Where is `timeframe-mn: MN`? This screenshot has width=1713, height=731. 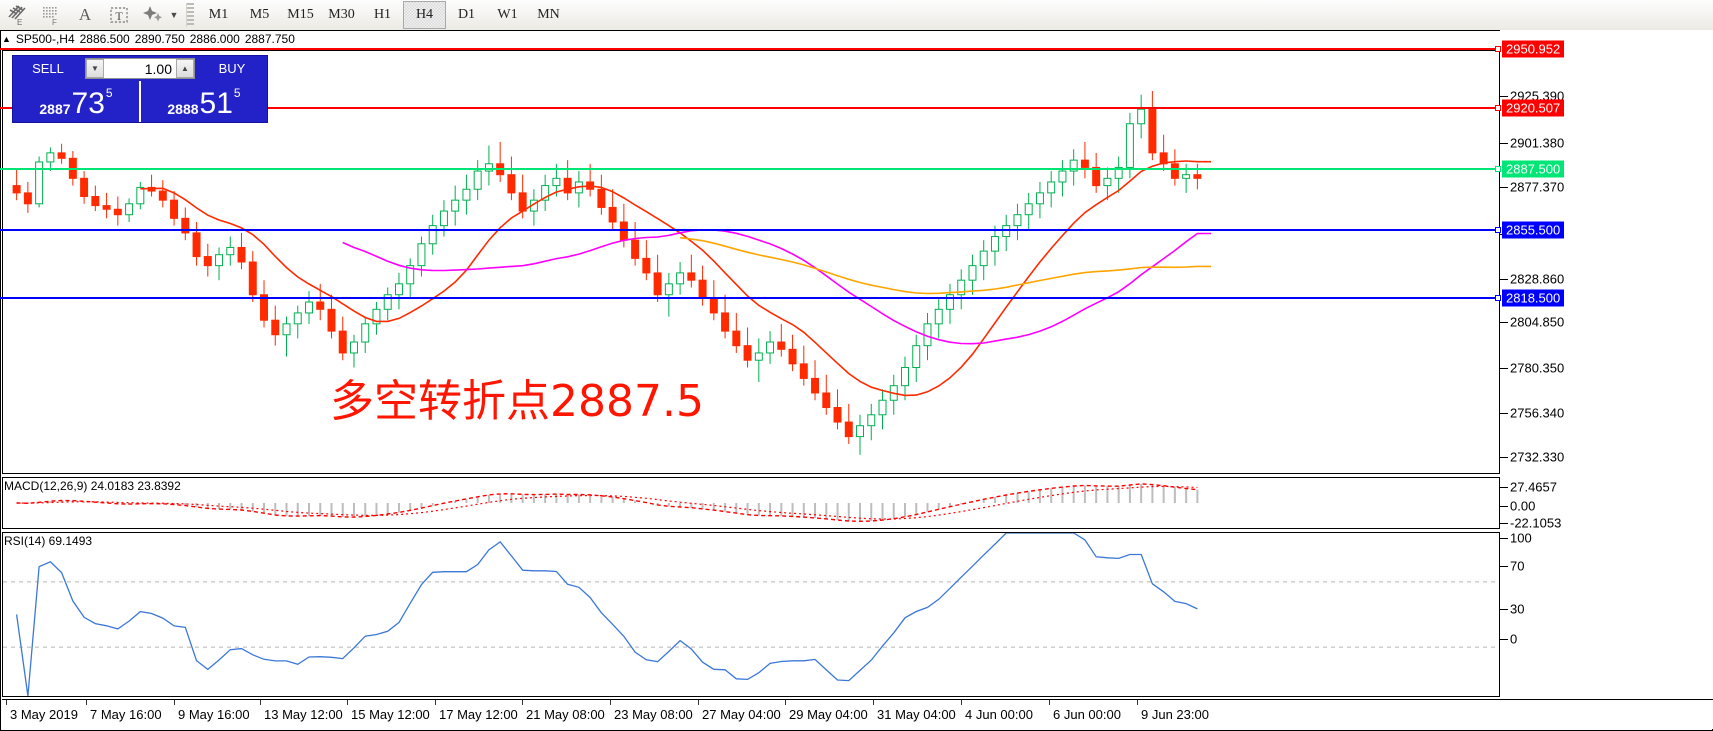
timeframe-mn: MN is located at coordinates (548, 14).